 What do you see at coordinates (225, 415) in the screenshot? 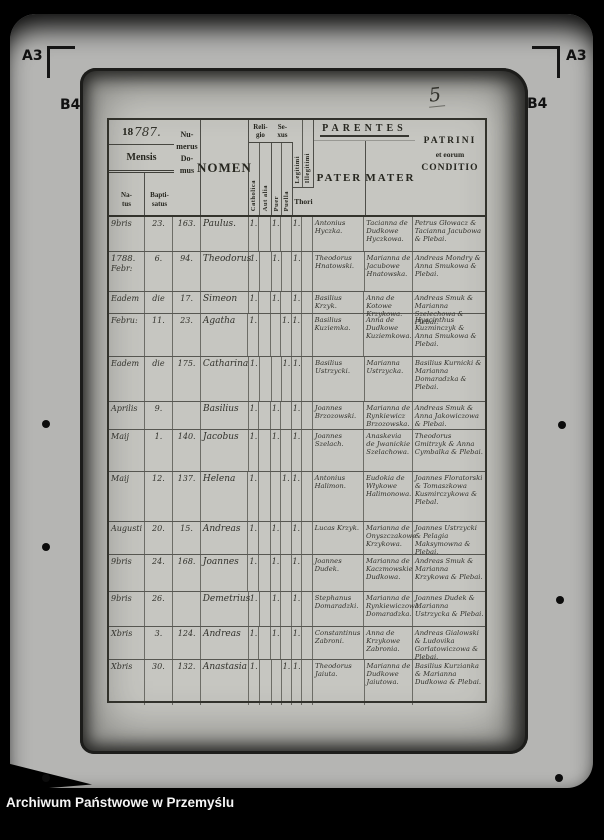
I see `cell-nomen: Basilius` at bounding box center [225, 415].